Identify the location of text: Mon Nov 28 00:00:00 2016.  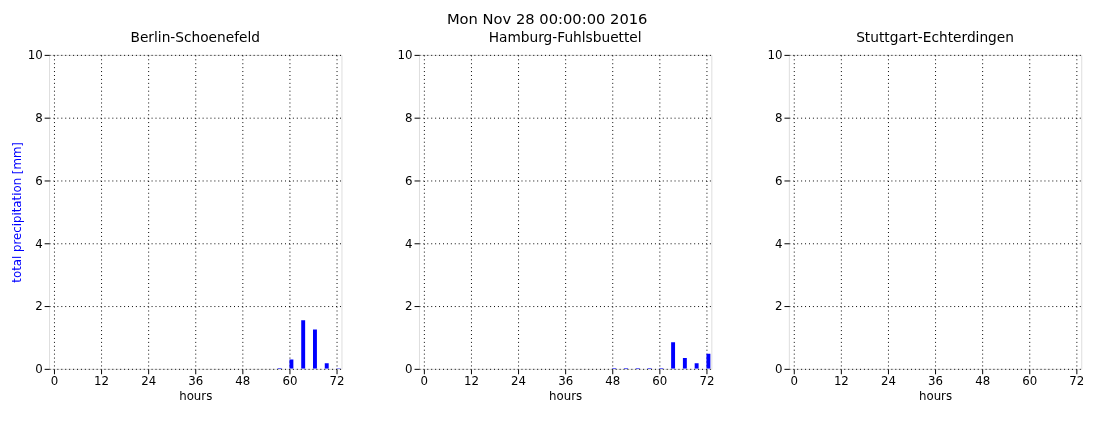
(547, 18).